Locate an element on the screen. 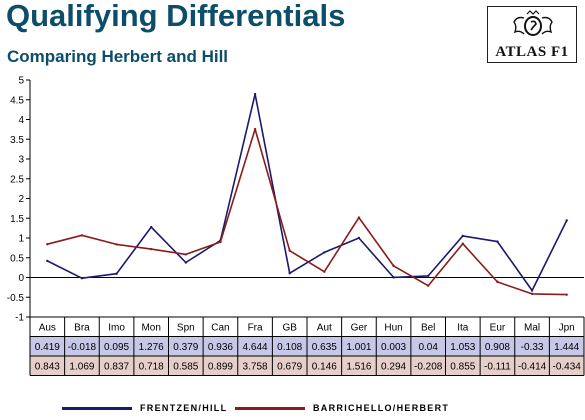 Image resolution: width=585 pixels, height=420 pixels. category-label: Bra is located at coordinates (82, 328).